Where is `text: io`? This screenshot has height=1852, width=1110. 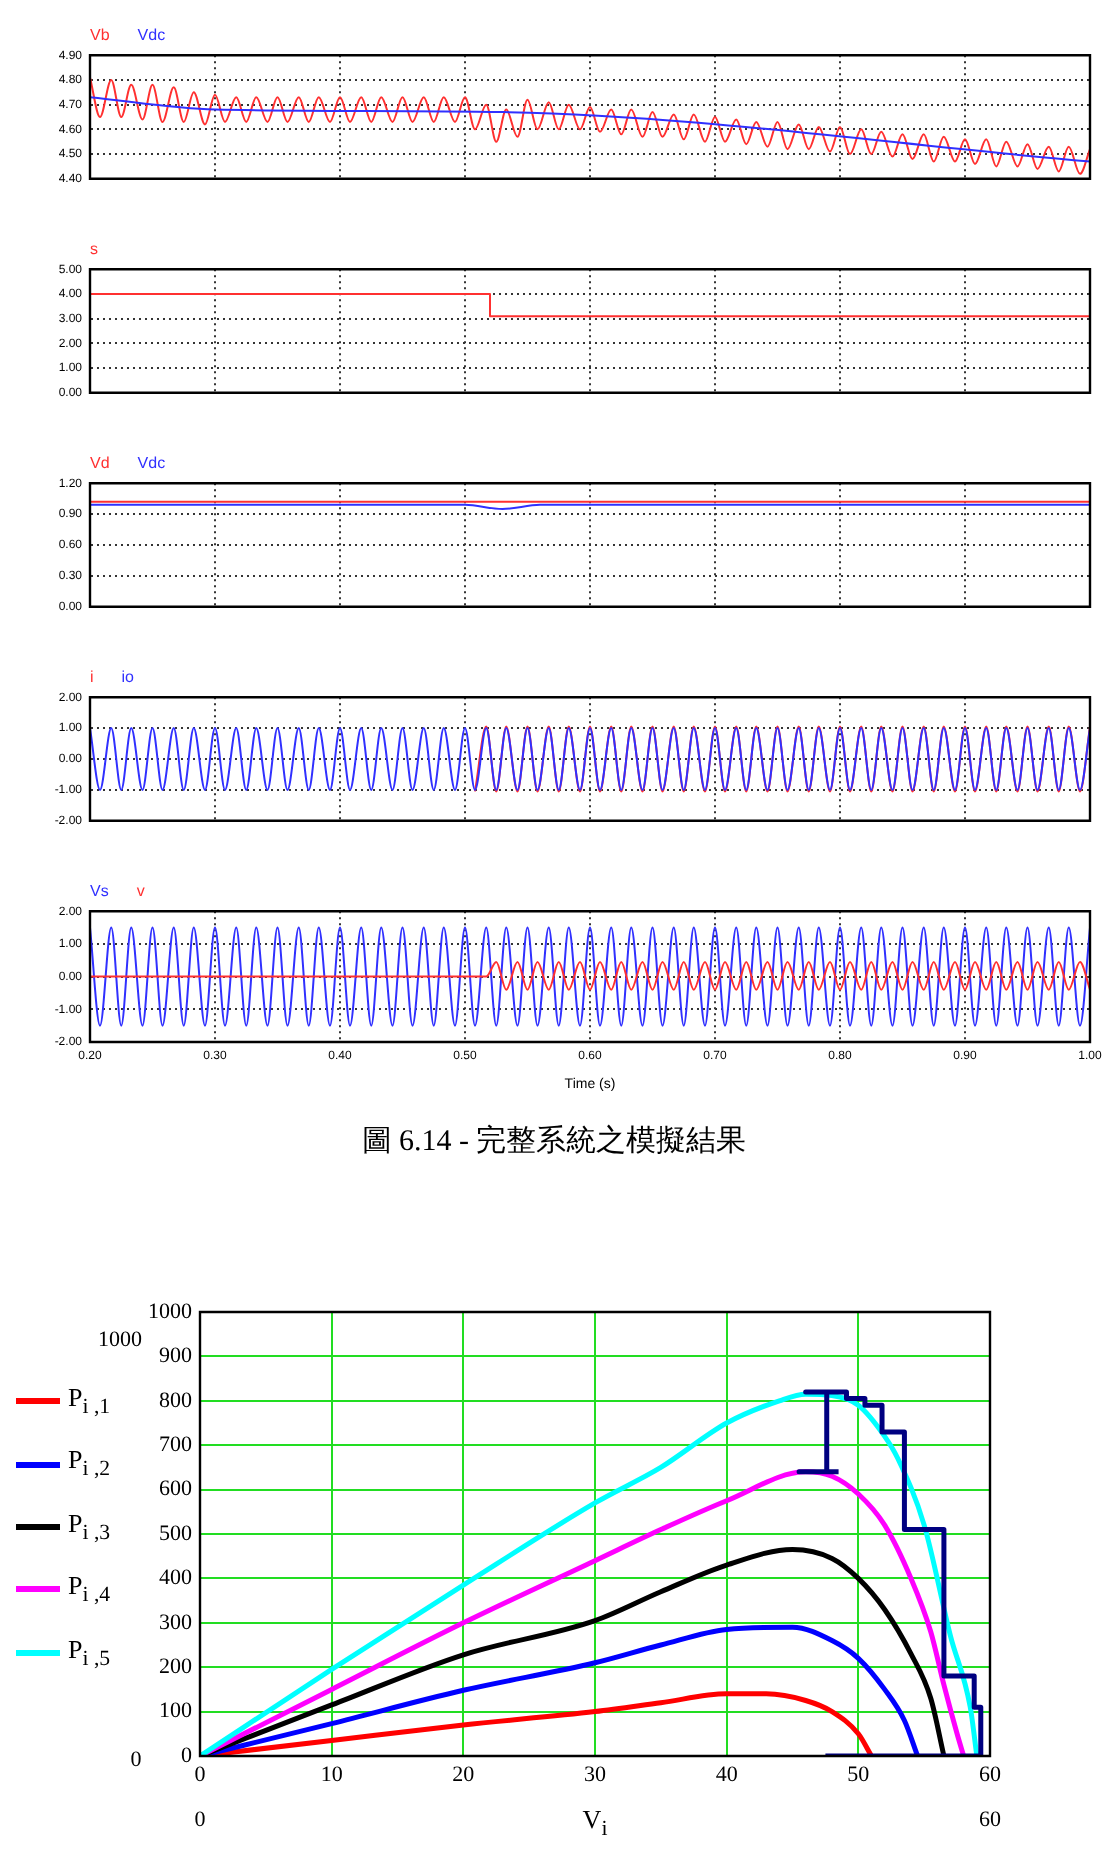
text: io is located at coordinates (128, 676).